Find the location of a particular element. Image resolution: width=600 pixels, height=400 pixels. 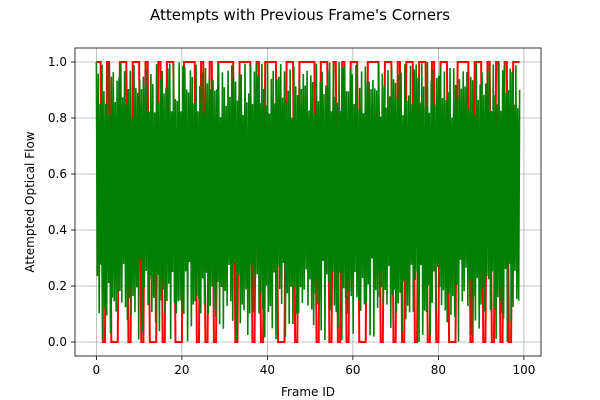

y-tick-label: 0.0 is located at coordinates (57, 342).